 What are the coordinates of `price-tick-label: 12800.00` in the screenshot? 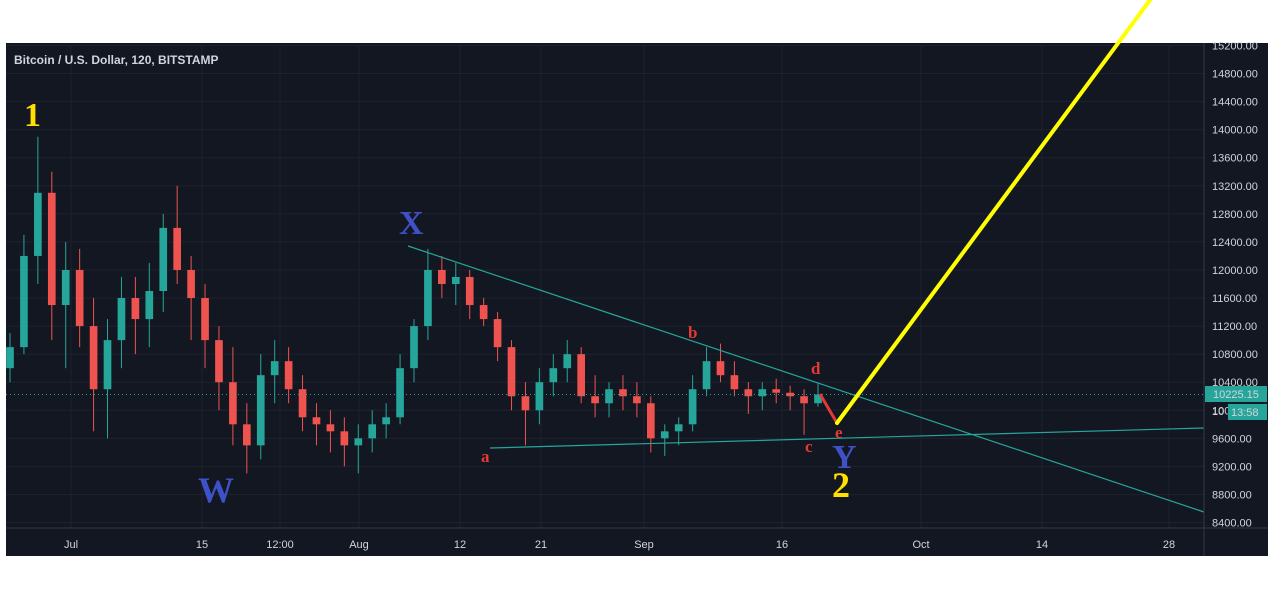 It's located at (1235, 215).